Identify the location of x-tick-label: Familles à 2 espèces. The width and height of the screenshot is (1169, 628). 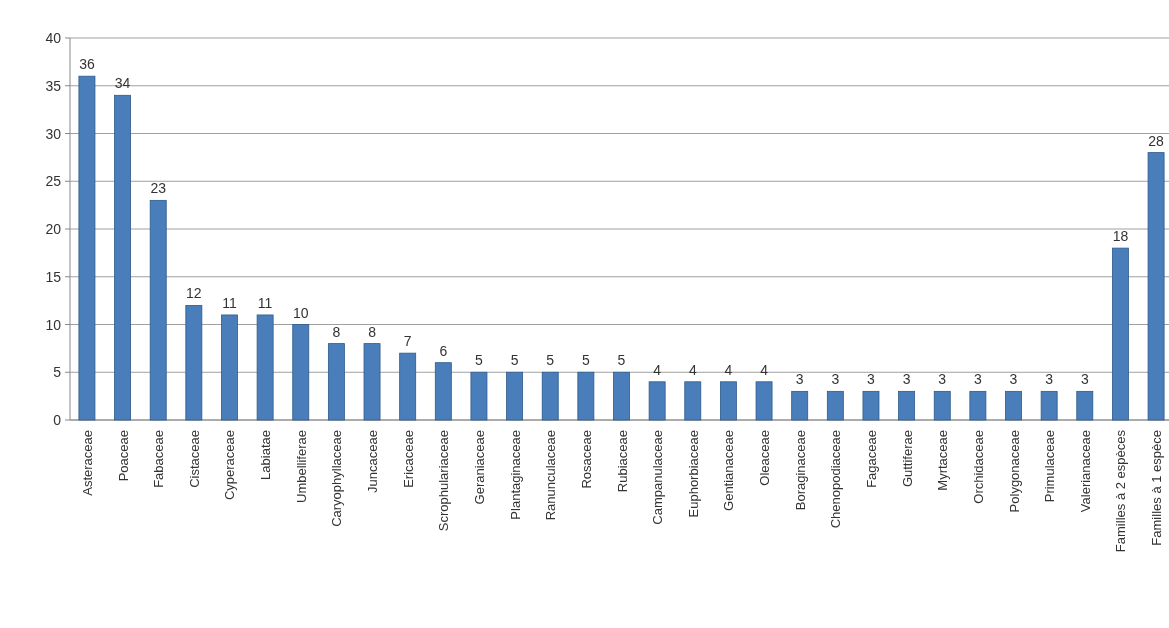
(1121, 491).